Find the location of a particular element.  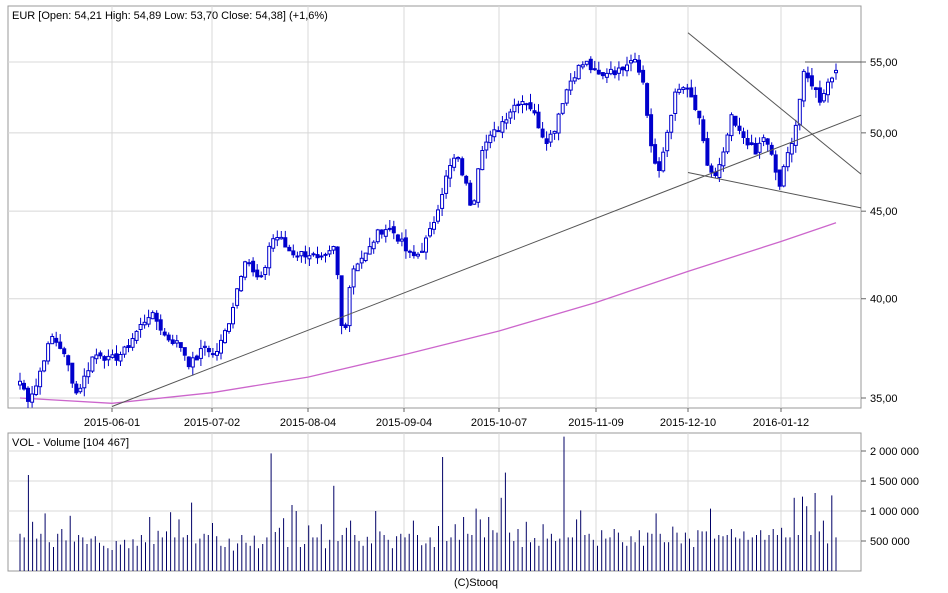

price-y-axis: 35,00 40,00 45,00 50,00 55,00 is located at coordinates (879, 231).